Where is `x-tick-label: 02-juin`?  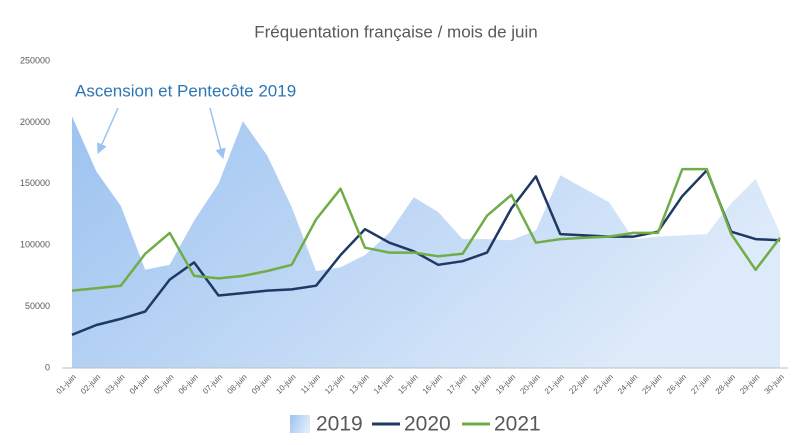 x-tick-label: 02-juin is located at coordinates (90, 384).